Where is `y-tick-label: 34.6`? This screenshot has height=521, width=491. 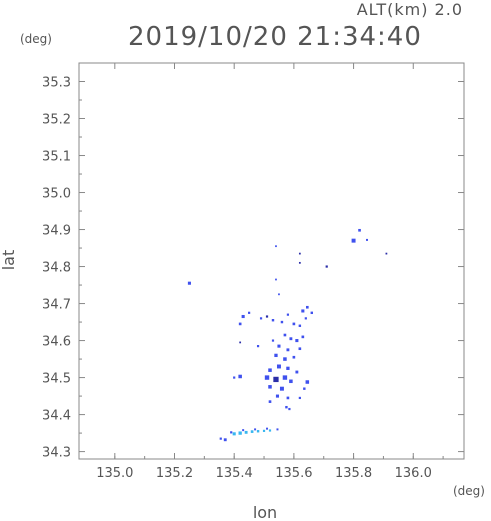
y-tick-label: 34.6 is located at coordinates (56, 342).